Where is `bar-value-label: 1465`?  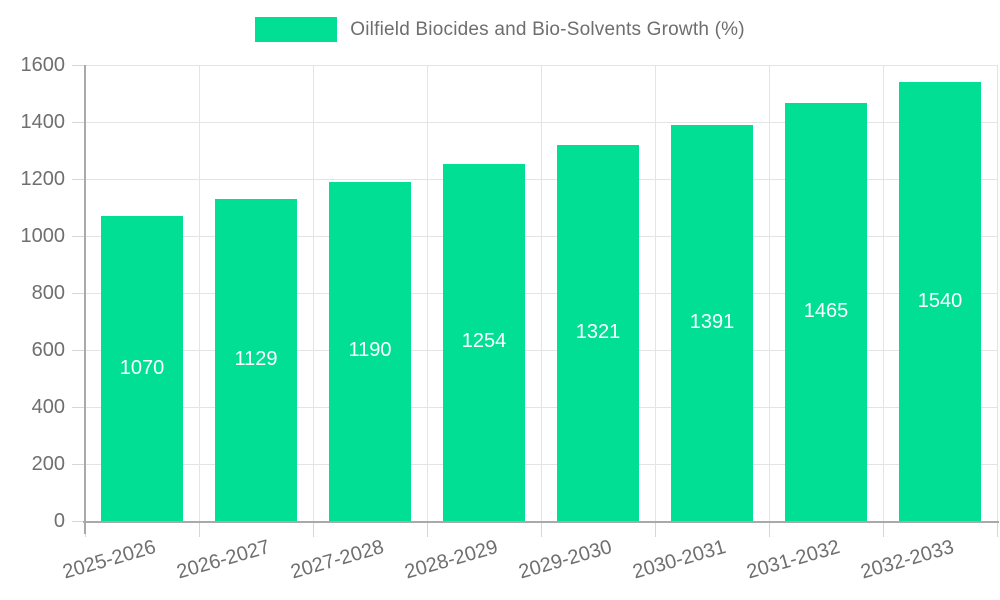
bar-value-label: 1465 is located at coordinates (826, 311).